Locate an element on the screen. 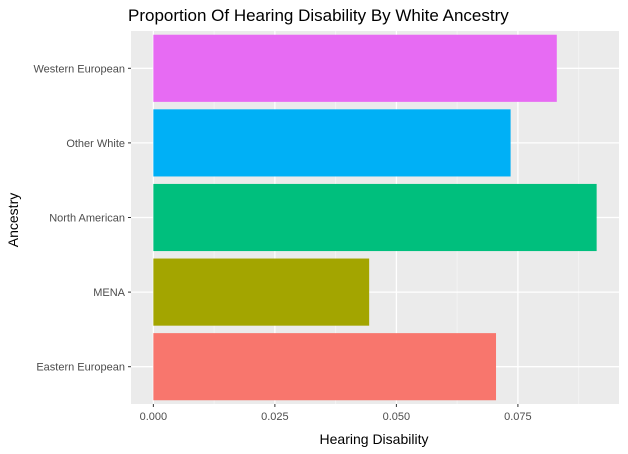  bar-north-american is located at coordinates (375, 217).